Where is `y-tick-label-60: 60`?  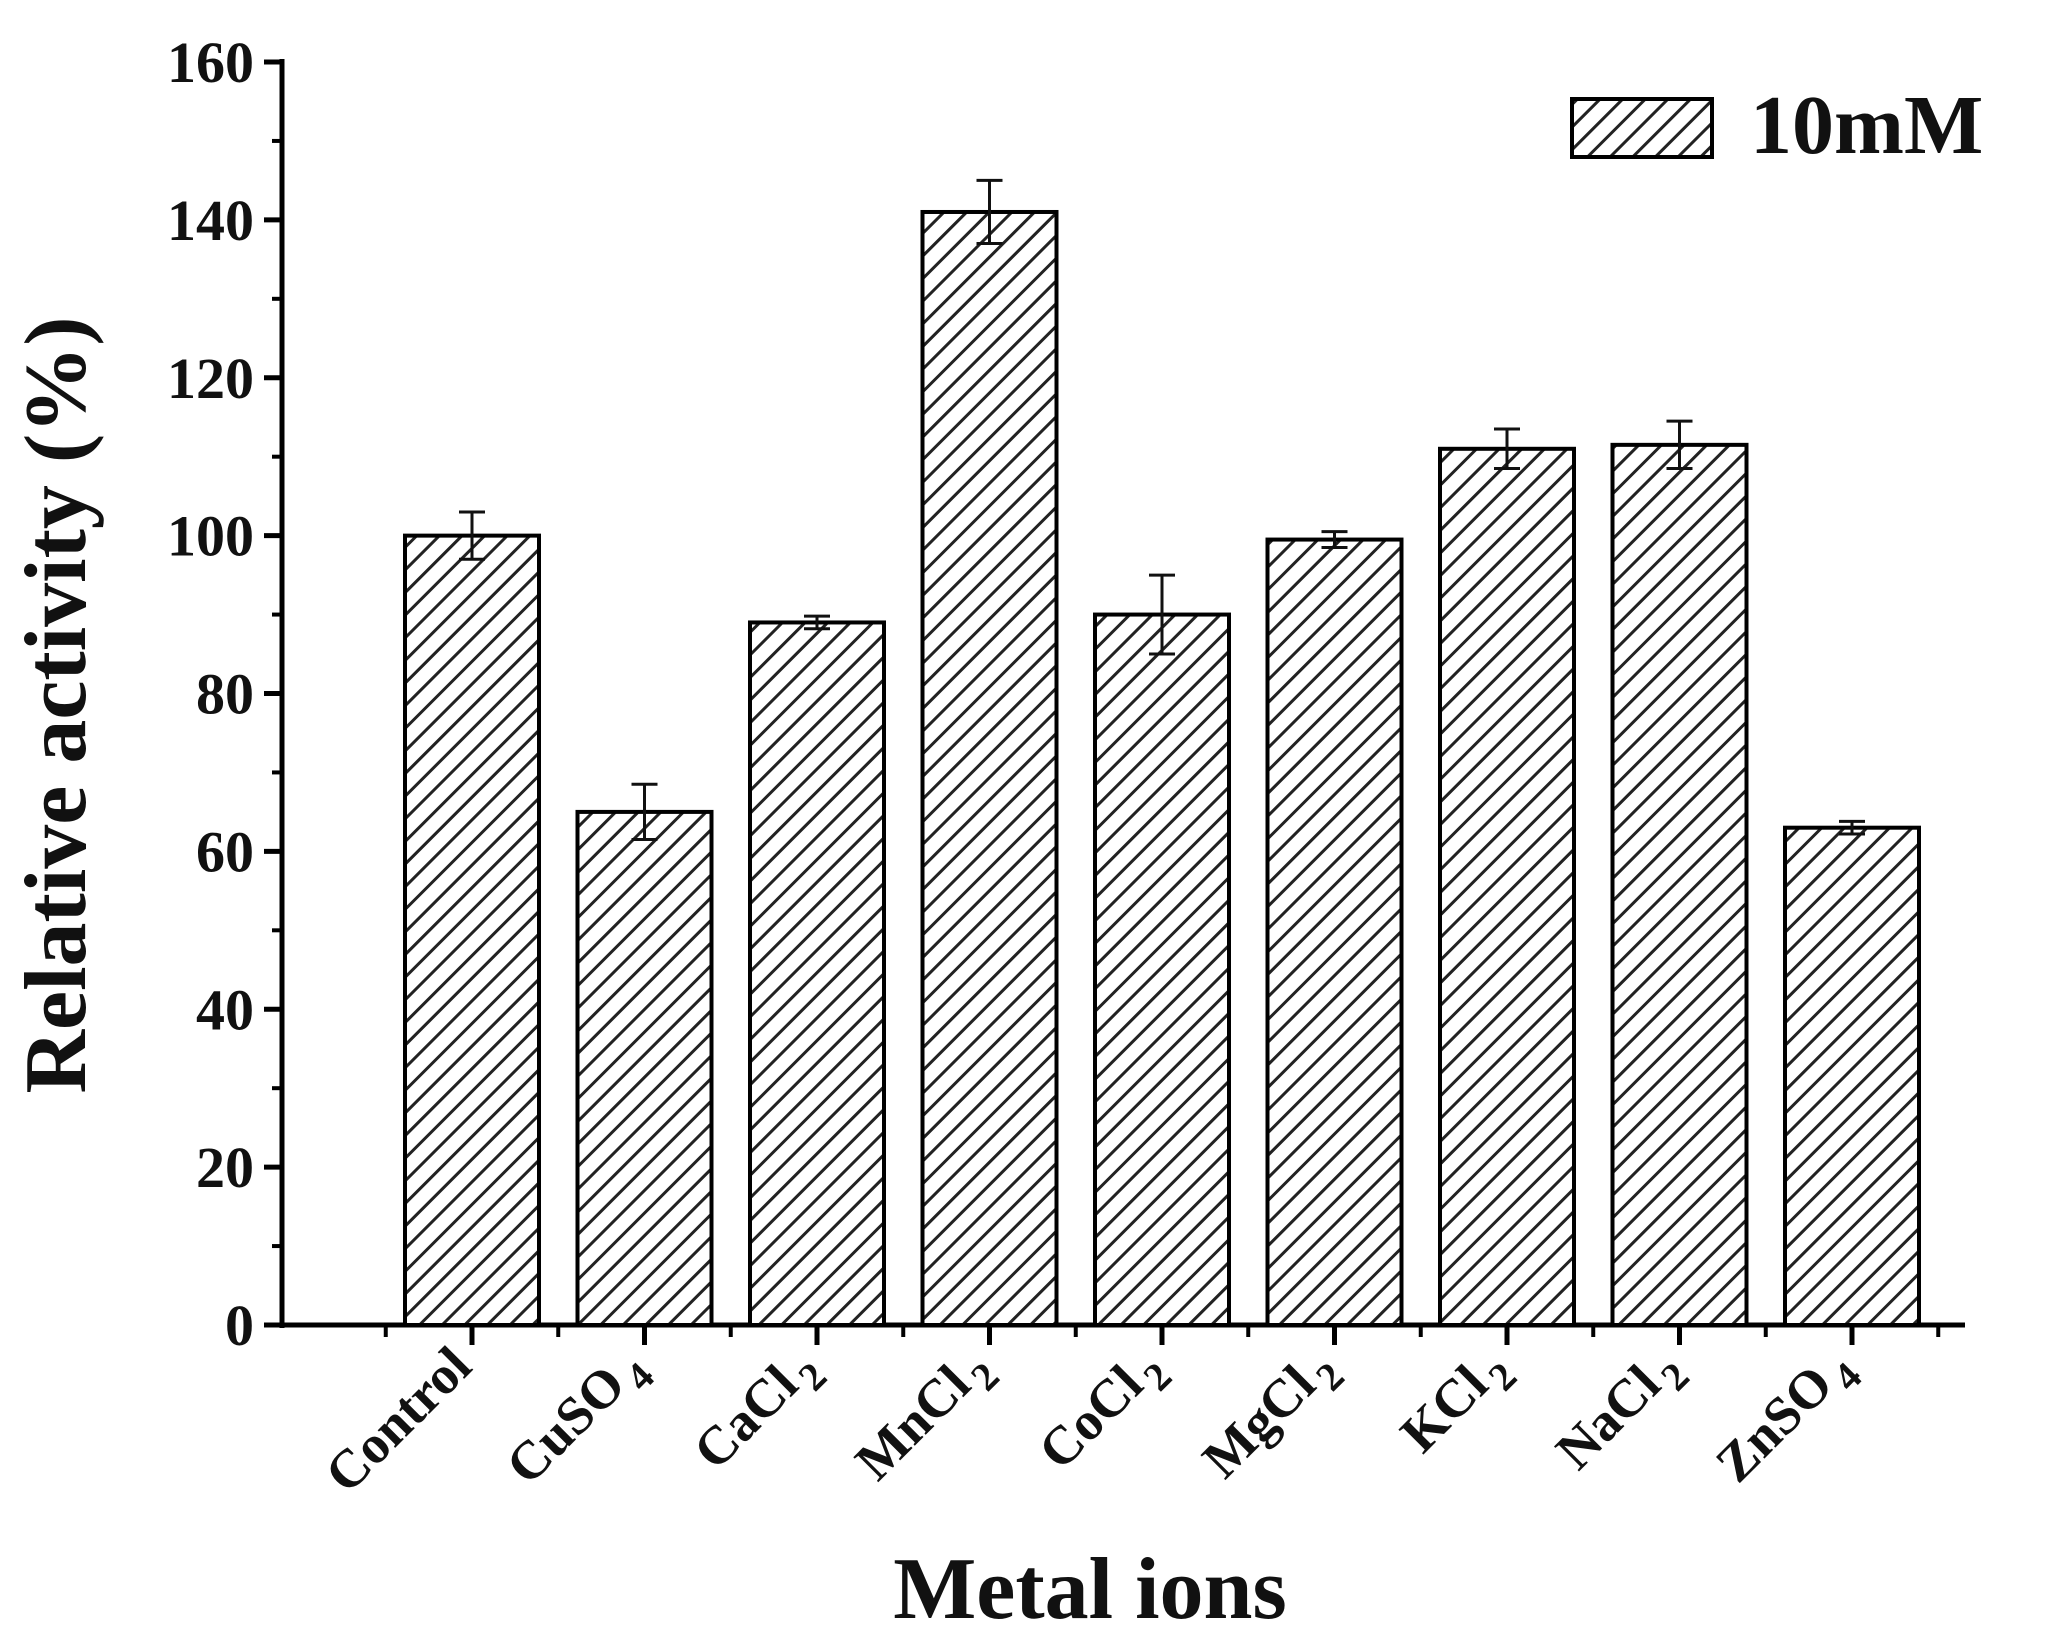 y-tick-label-60: 60 is located at coordinates (225, 851).